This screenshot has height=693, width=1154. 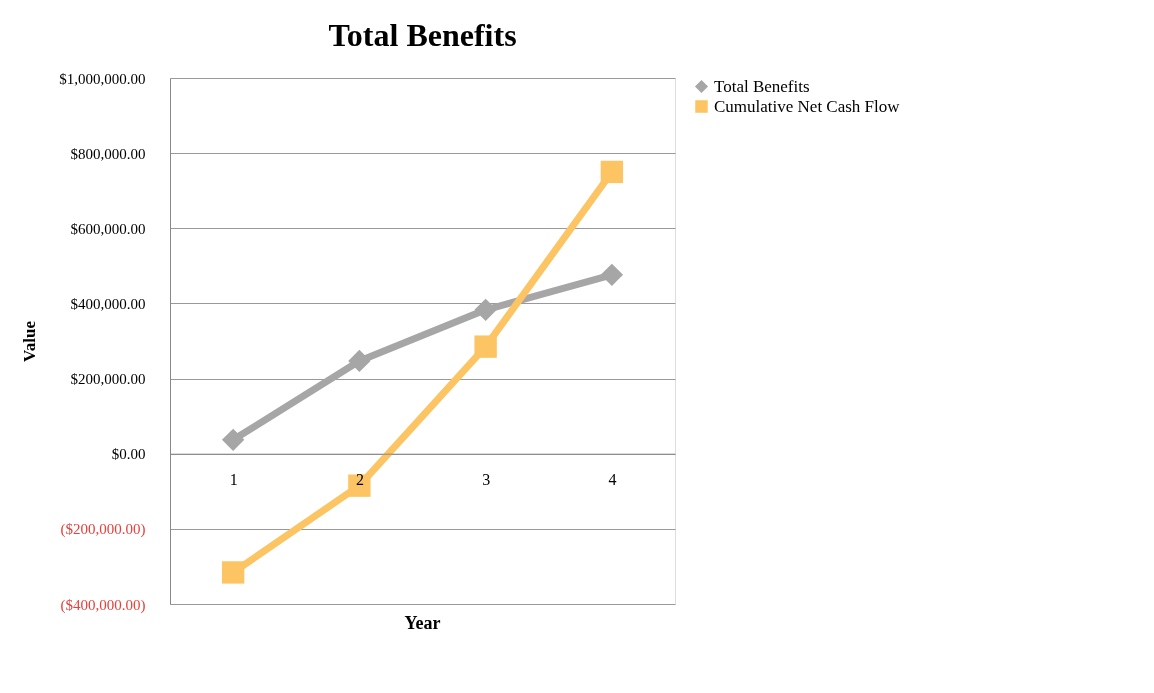 What do you see at coordinates (103, 605) in the screenshot?
I see `y-tick-label: ($400,000.00)` at bounding box center [103, 605].